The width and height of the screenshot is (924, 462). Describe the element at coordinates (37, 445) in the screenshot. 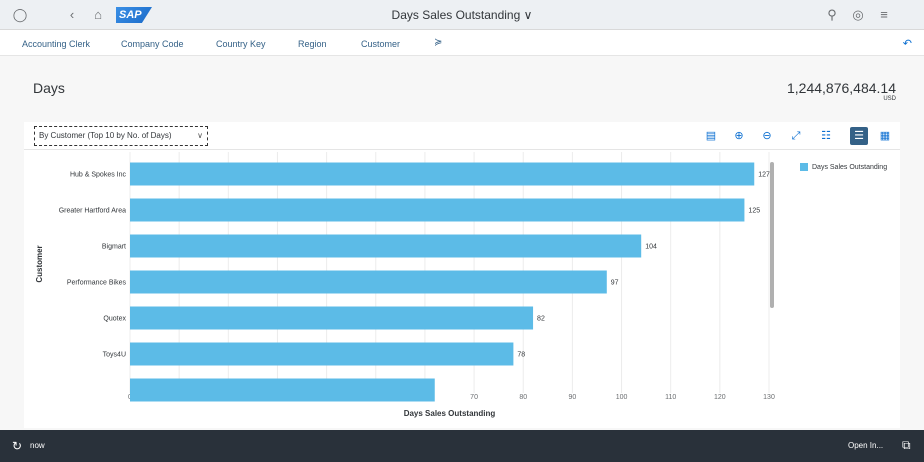

I see `refresh-time: now` at that location.